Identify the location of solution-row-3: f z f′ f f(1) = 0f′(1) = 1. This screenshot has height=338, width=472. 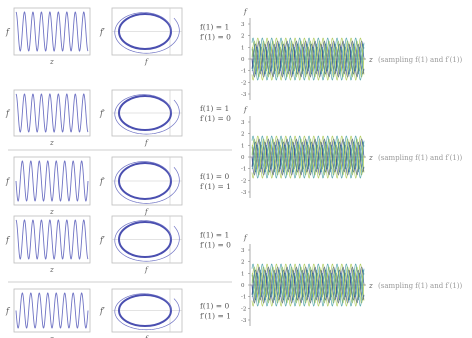
(118, 186).